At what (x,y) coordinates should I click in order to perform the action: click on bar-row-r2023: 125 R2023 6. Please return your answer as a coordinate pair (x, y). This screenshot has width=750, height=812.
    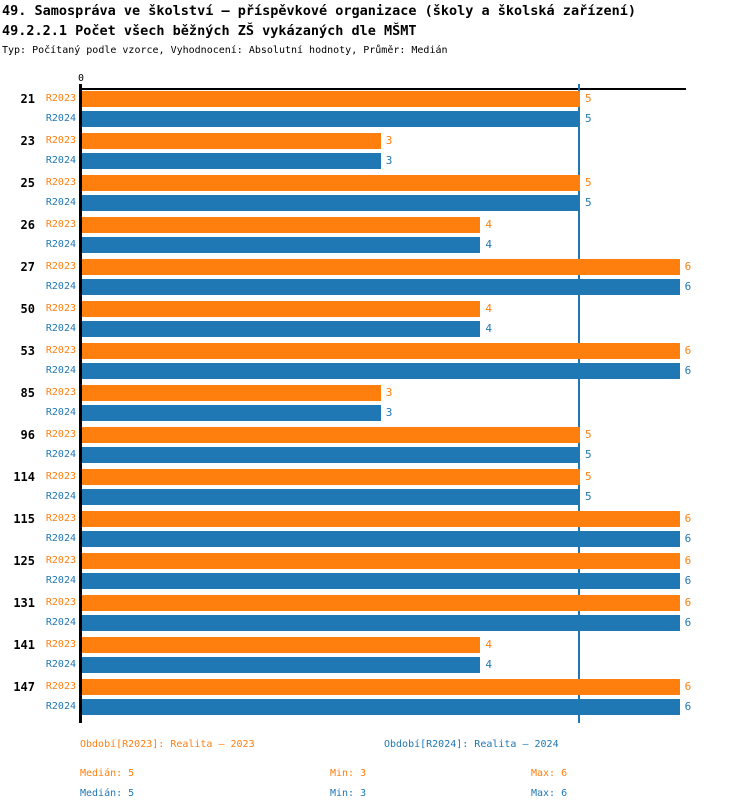
    Looking at the image, I should click on (375, 560).